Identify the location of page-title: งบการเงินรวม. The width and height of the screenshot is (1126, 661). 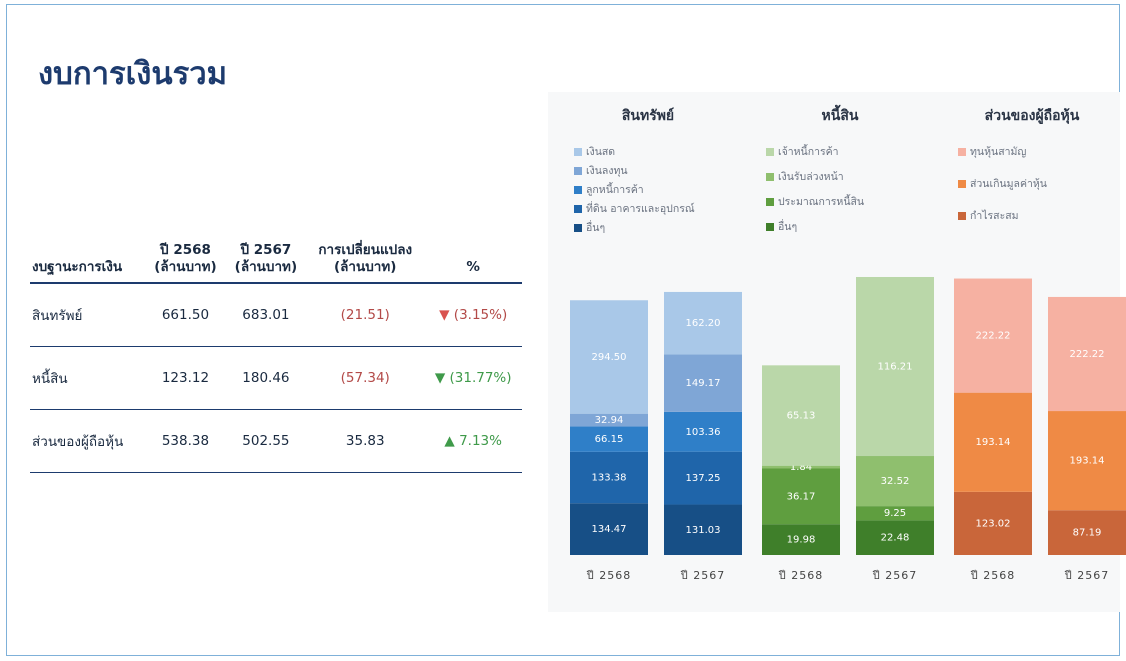
(133, 74).